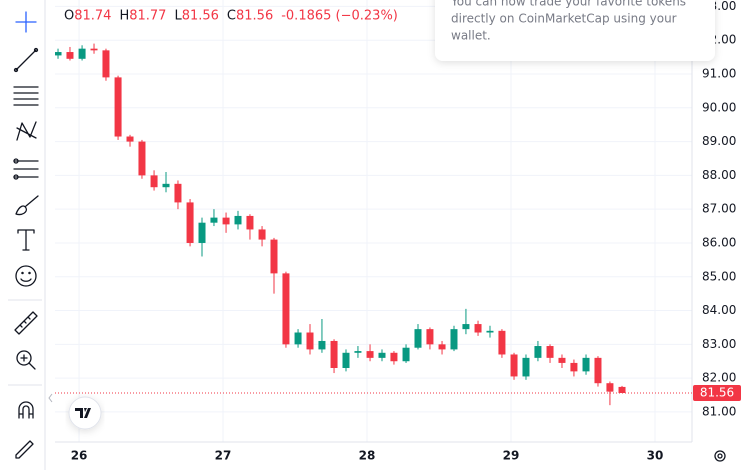 The image size is (746, 470). What do you see at coordinates (27, 205) in the screenshot?
I see `brush-tool` at bounding box center [27, 205].